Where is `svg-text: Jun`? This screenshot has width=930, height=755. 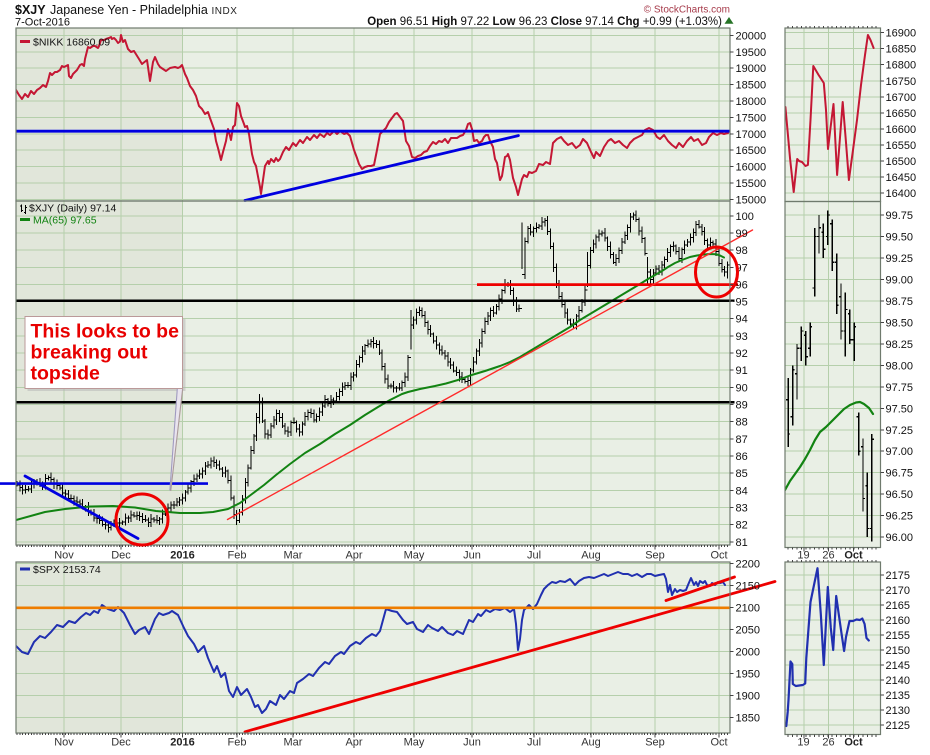
svg-text: Jun is located at coordinates (472, 743).